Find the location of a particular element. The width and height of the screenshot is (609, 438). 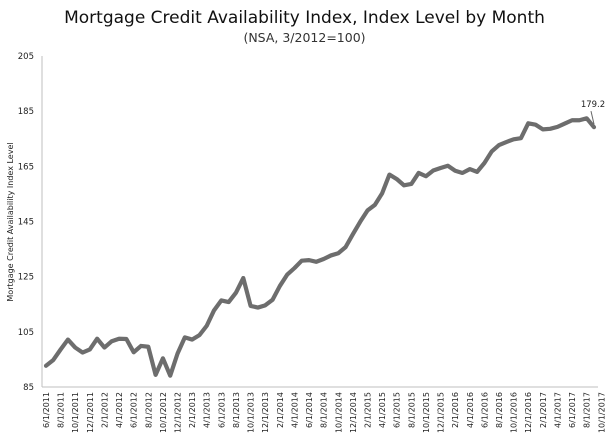

x-tick-label: 8/1/2014 is located at coordinates (324, 410).